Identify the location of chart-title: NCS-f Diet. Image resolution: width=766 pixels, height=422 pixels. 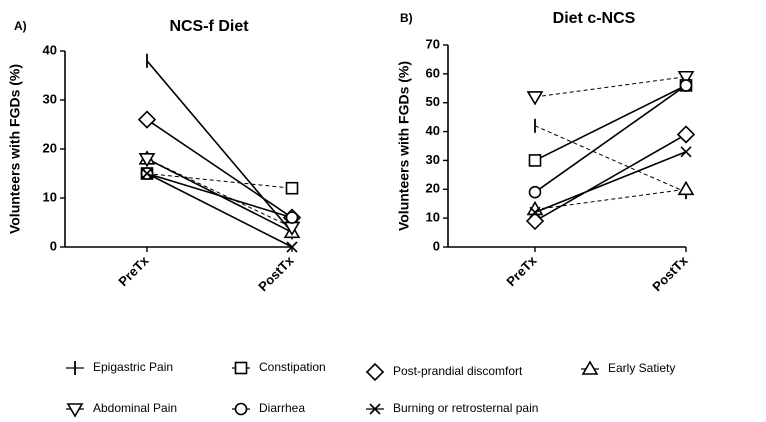
(209, 26).